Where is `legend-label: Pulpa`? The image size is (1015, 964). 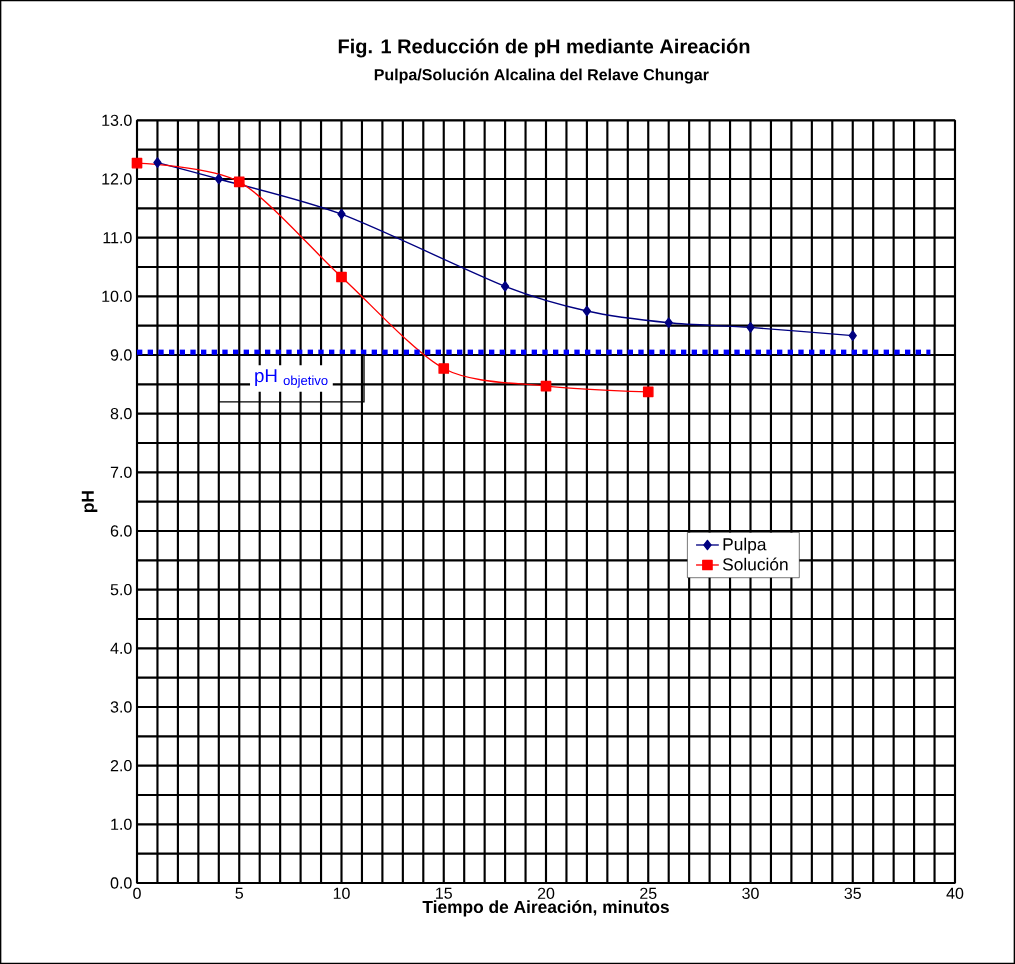 legend-label: Pulpa is located at coordinates (745, 545).